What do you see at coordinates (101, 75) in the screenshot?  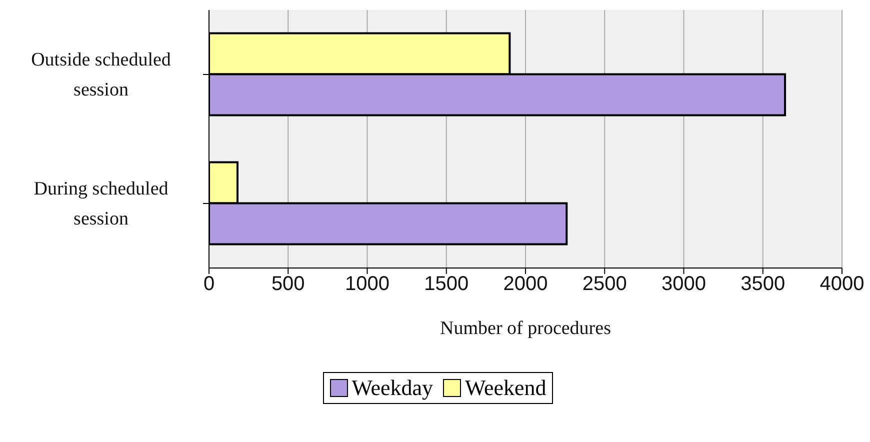 I see `y-tick-label: Outside scheduled session` at bounding box center [101, 75].